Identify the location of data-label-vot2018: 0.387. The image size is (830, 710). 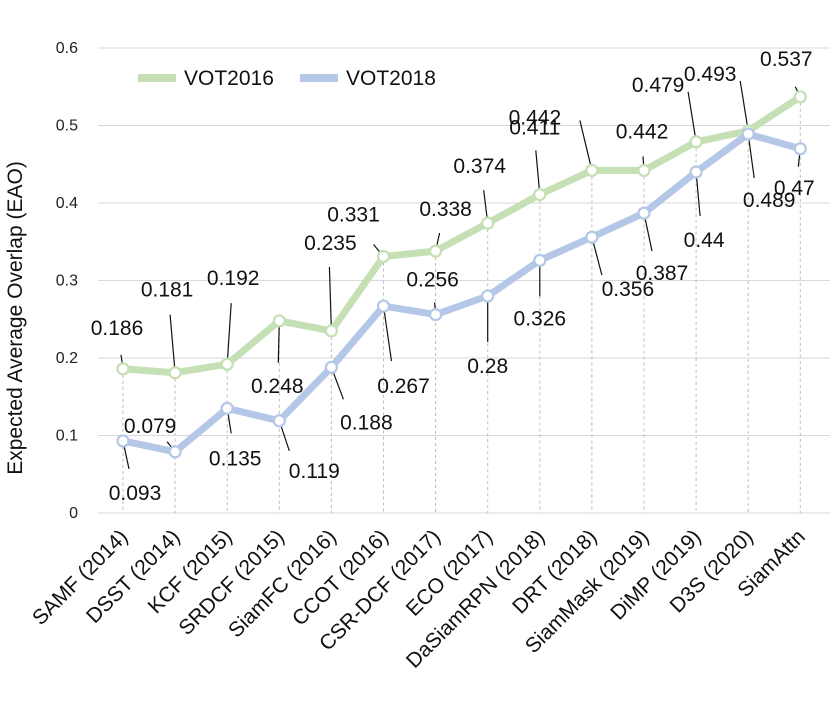
(662, 273).